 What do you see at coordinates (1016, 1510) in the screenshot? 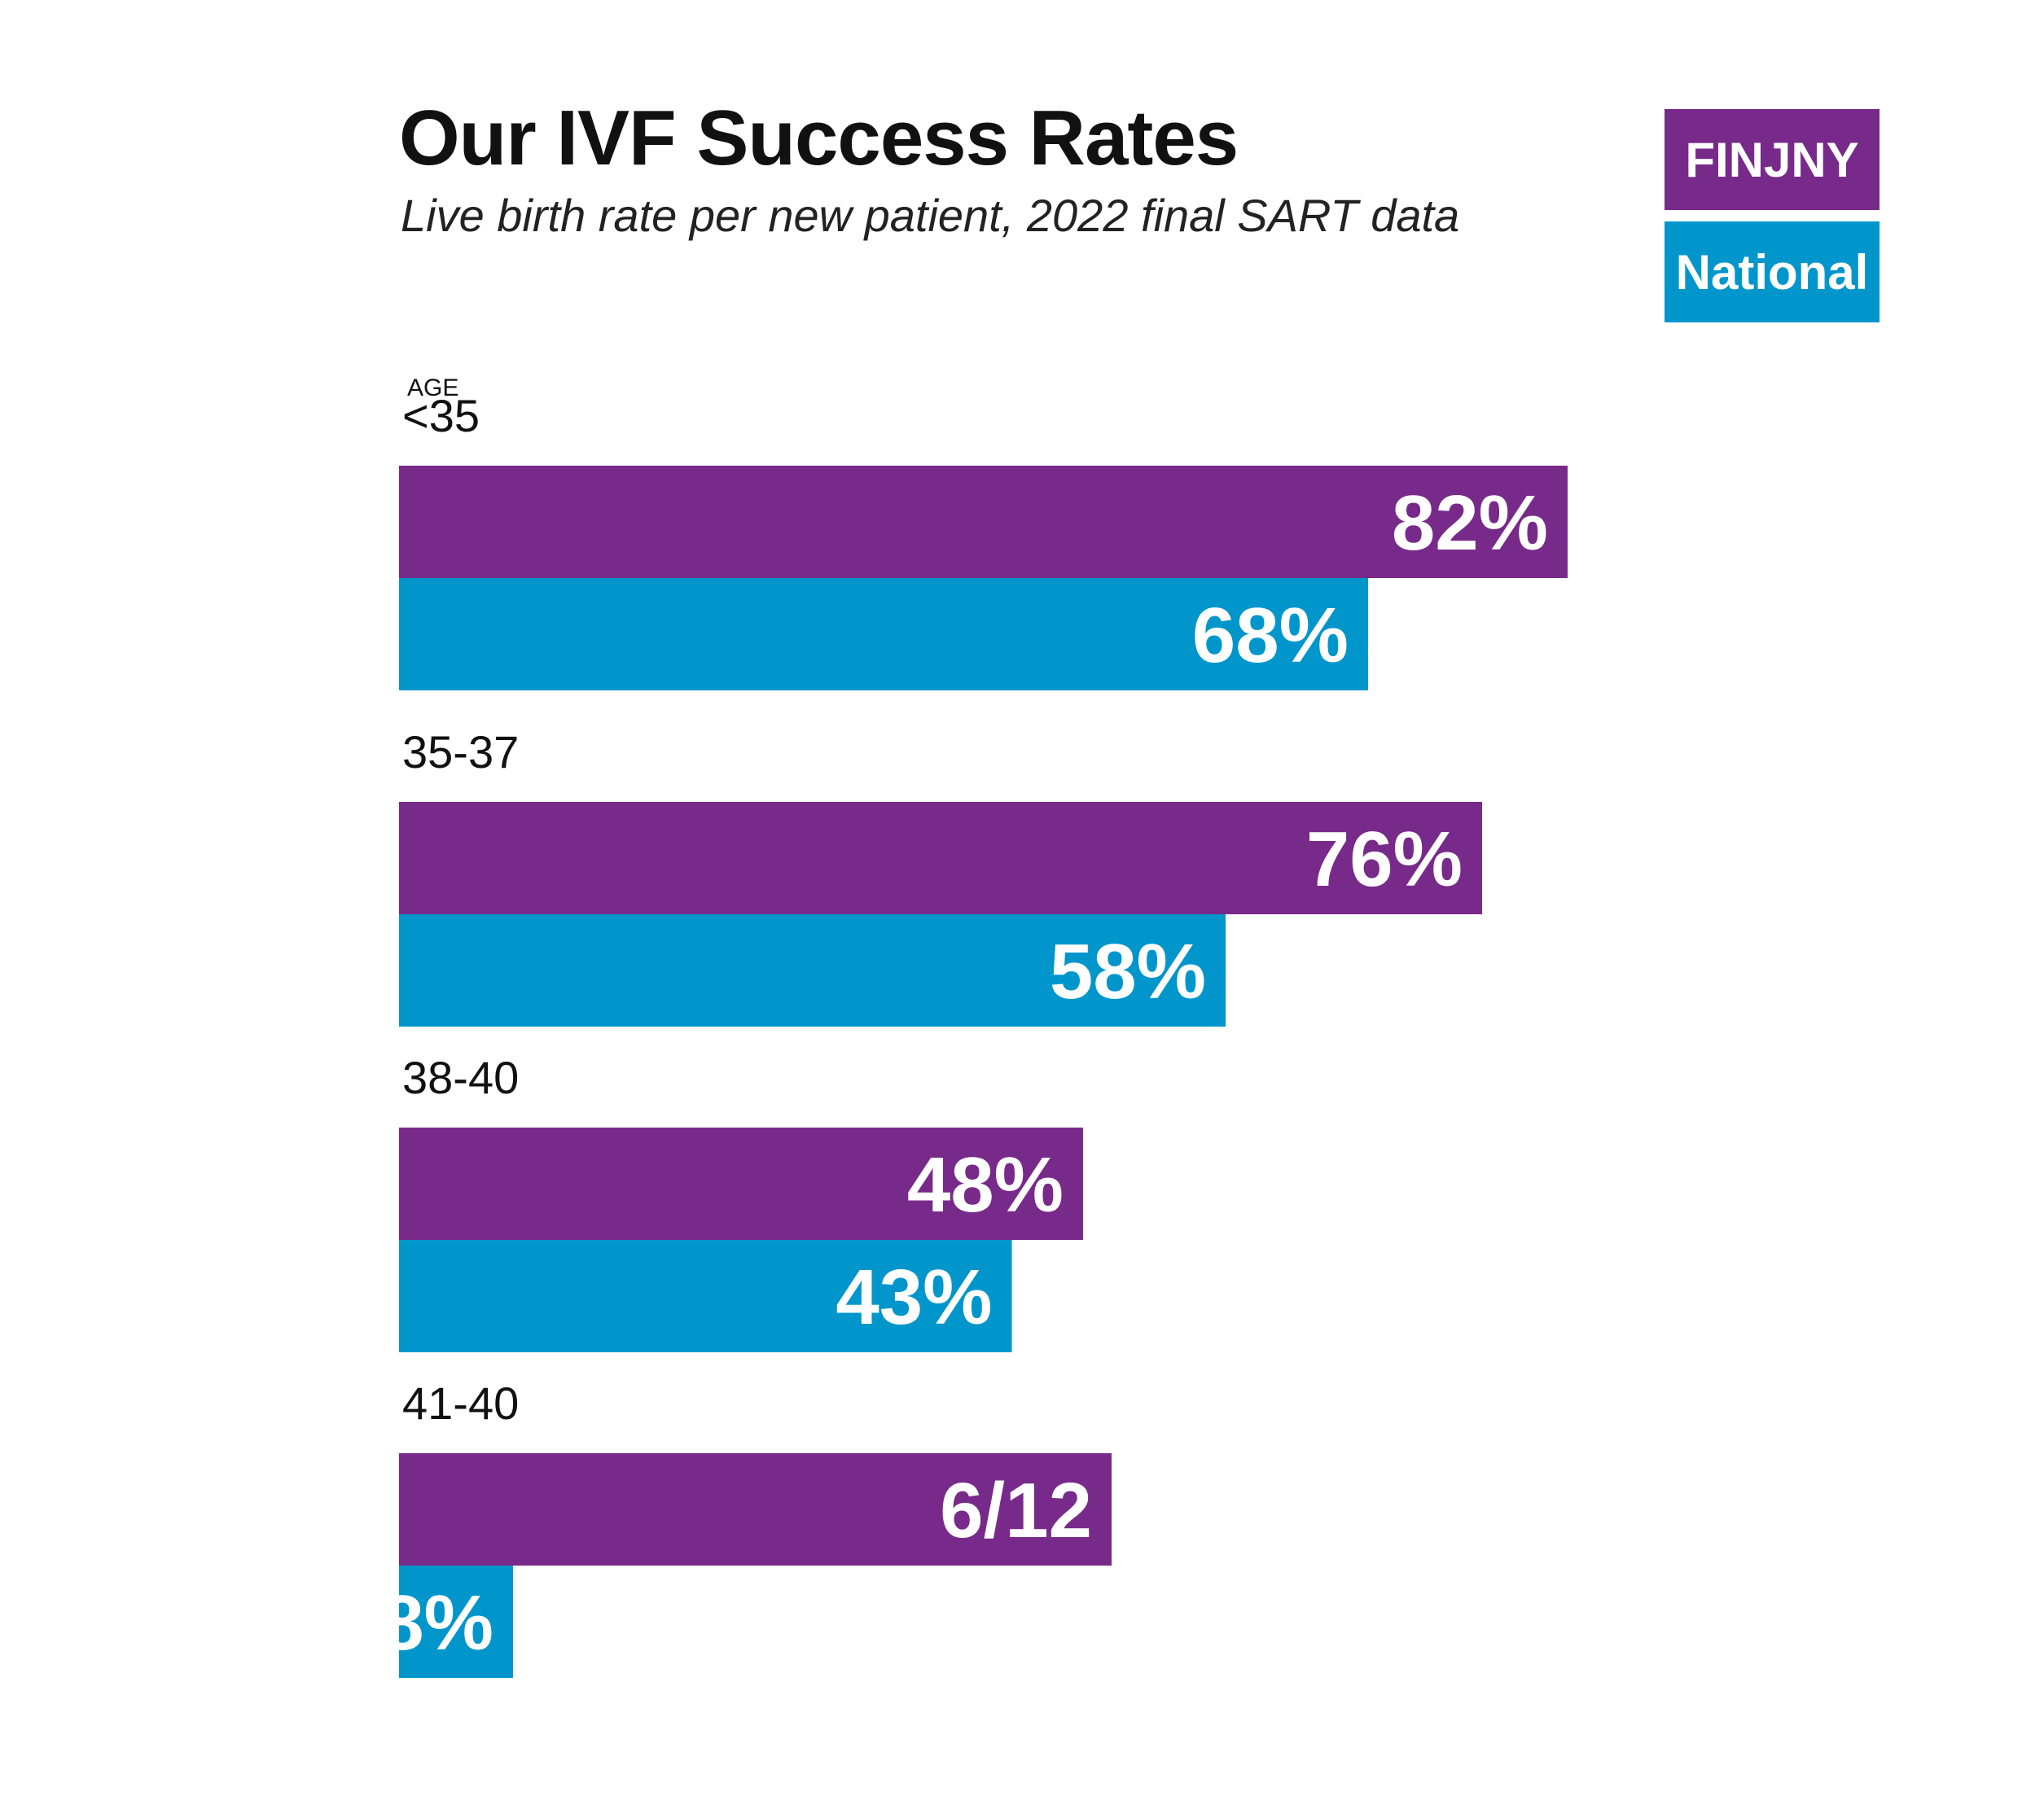
I see `data-label: 6/12` at bounding box center [1016, 1510].